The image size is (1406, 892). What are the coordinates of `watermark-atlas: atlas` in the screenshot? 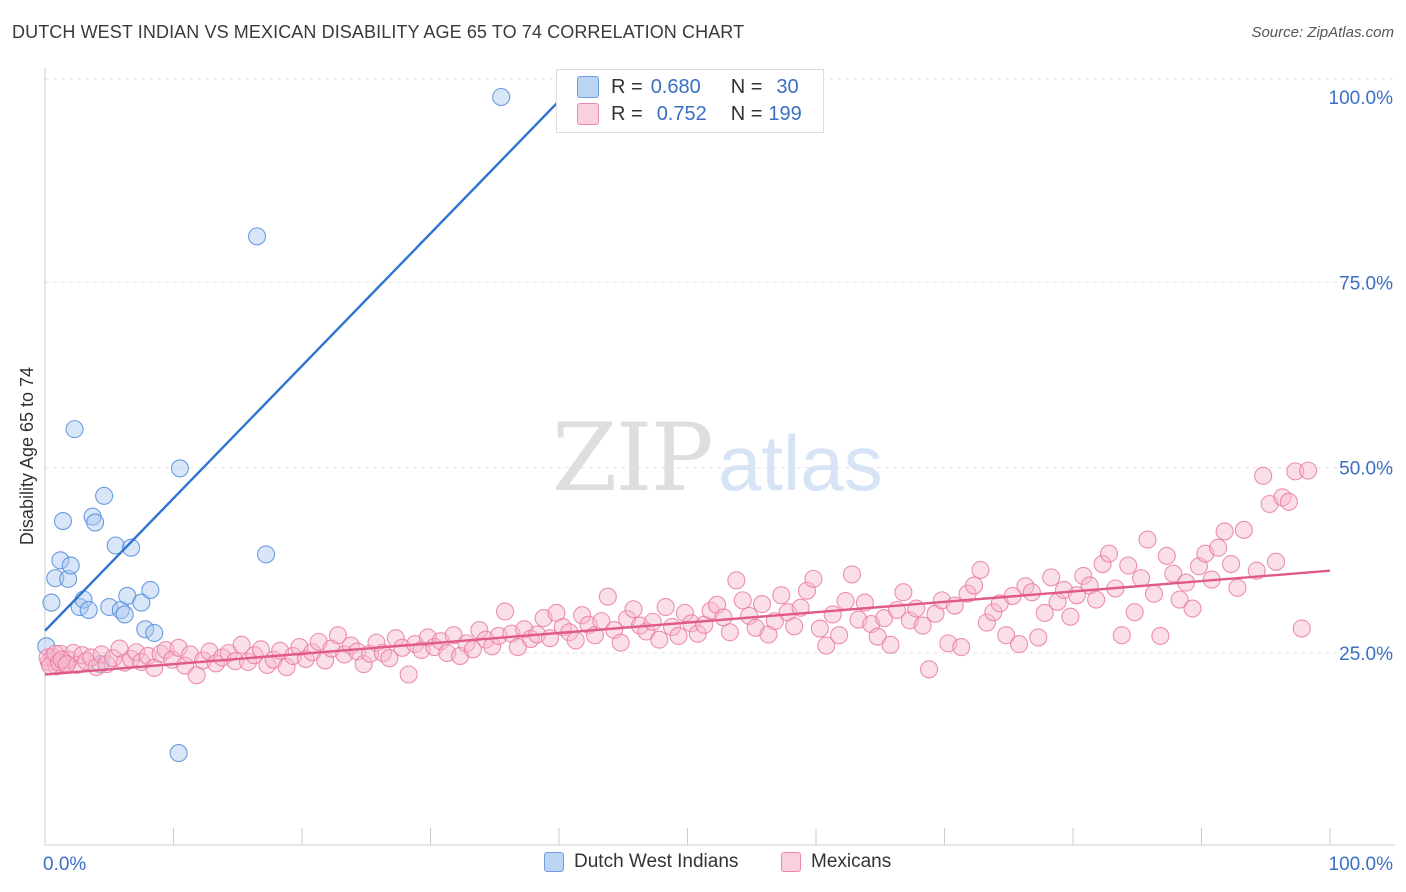 It's located at (800, 463).